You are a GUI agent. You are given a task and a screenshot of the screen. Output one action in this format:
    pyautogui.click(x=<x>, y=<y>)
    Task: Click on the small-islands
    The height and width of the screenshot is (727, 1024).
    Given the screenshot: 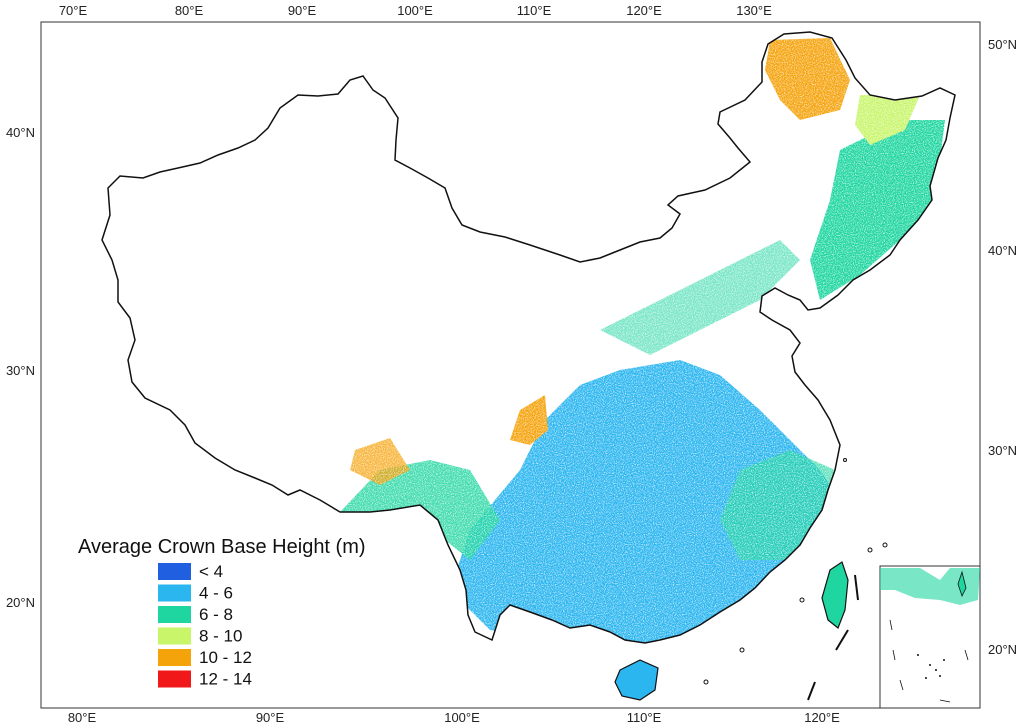 What is the action you would take?
    pyautogui.click(x=795, y=571)
    